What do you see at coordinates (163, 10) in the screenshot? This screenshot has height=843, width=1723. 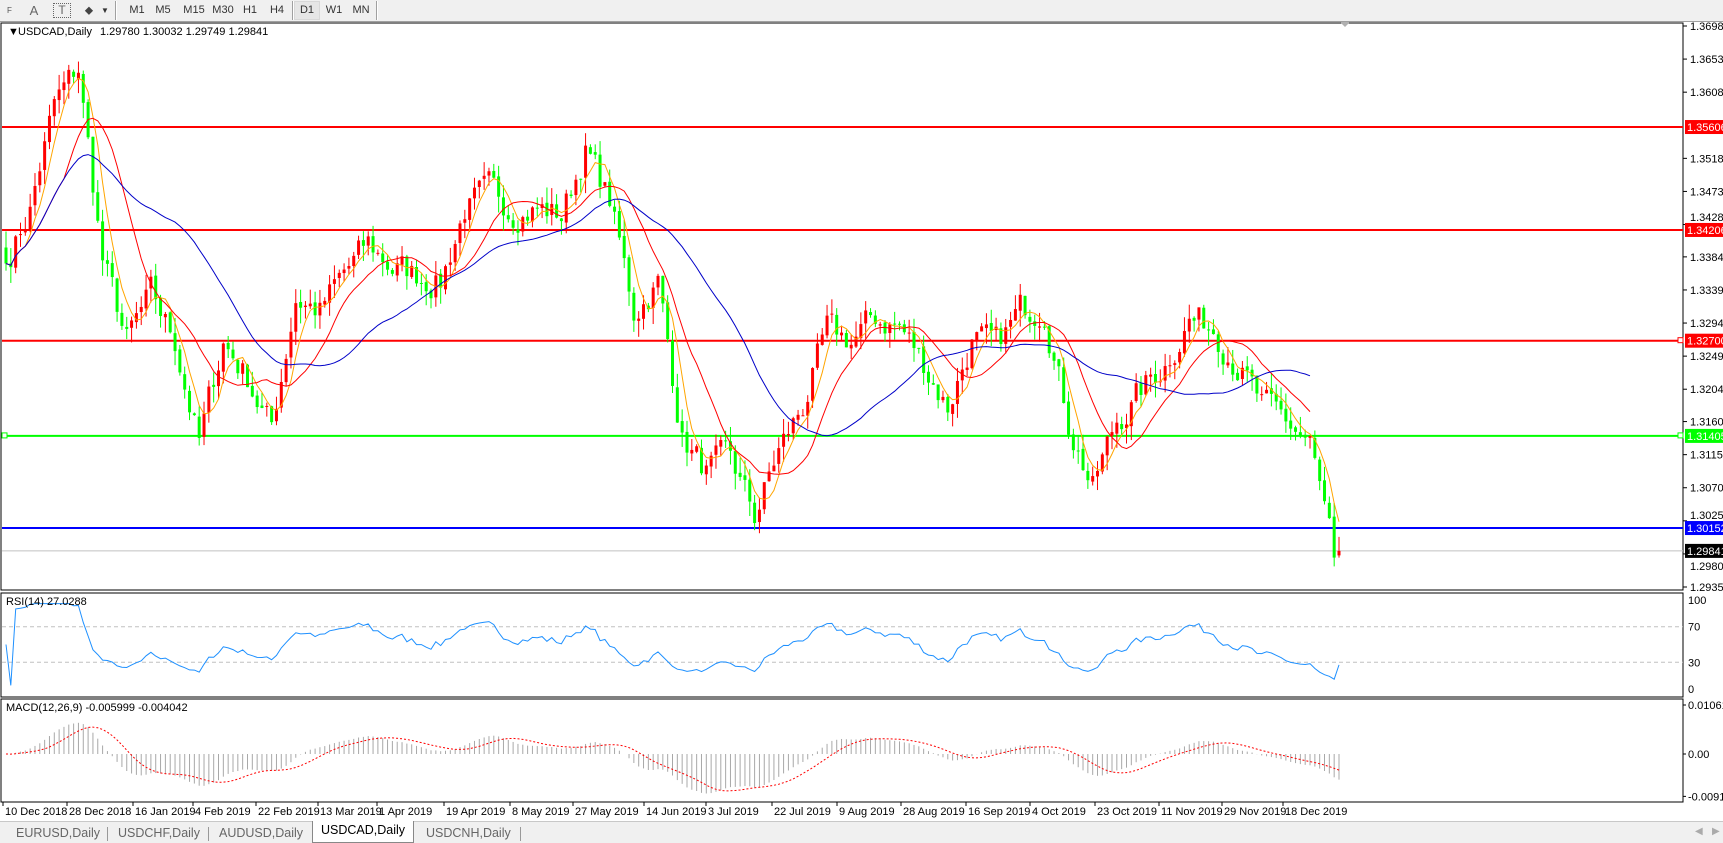 I see `timeframe-m5: M5` at bounding box center [163, 10].